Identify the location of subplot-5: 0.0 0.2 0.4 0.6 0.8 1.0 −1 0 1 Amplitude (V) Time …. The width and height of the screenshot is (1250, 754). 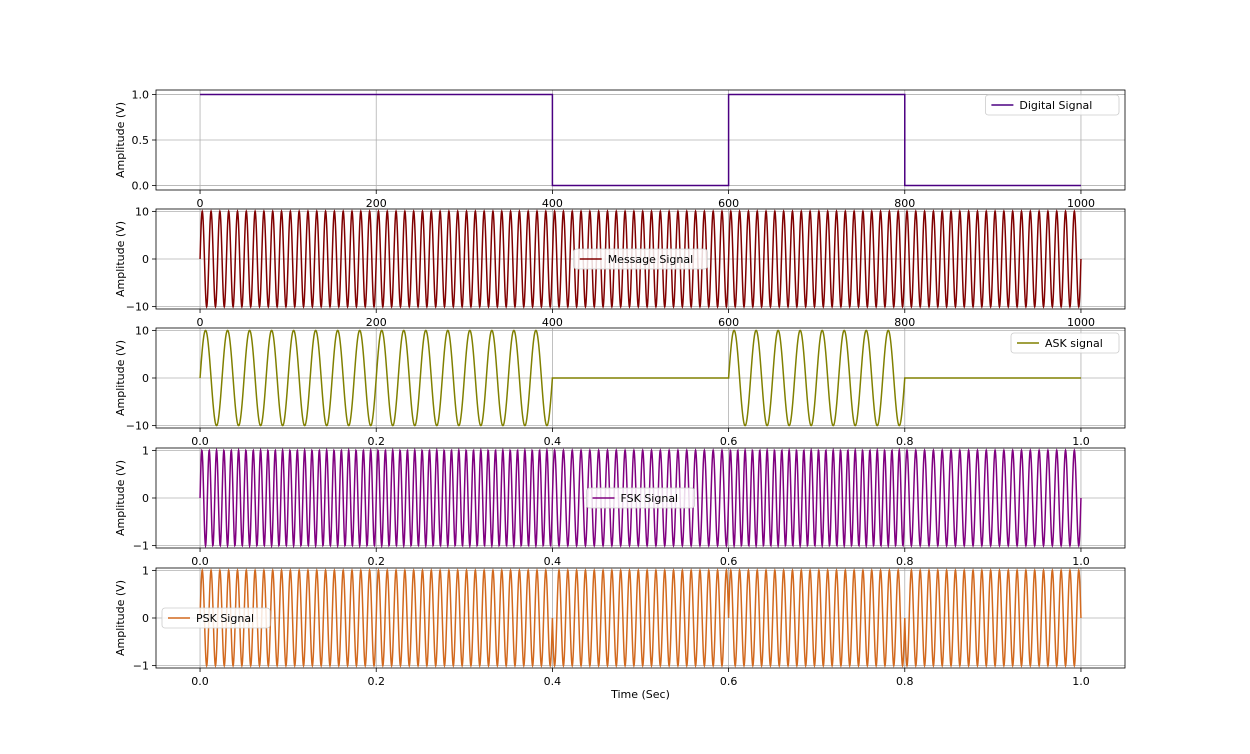
(620, 632).